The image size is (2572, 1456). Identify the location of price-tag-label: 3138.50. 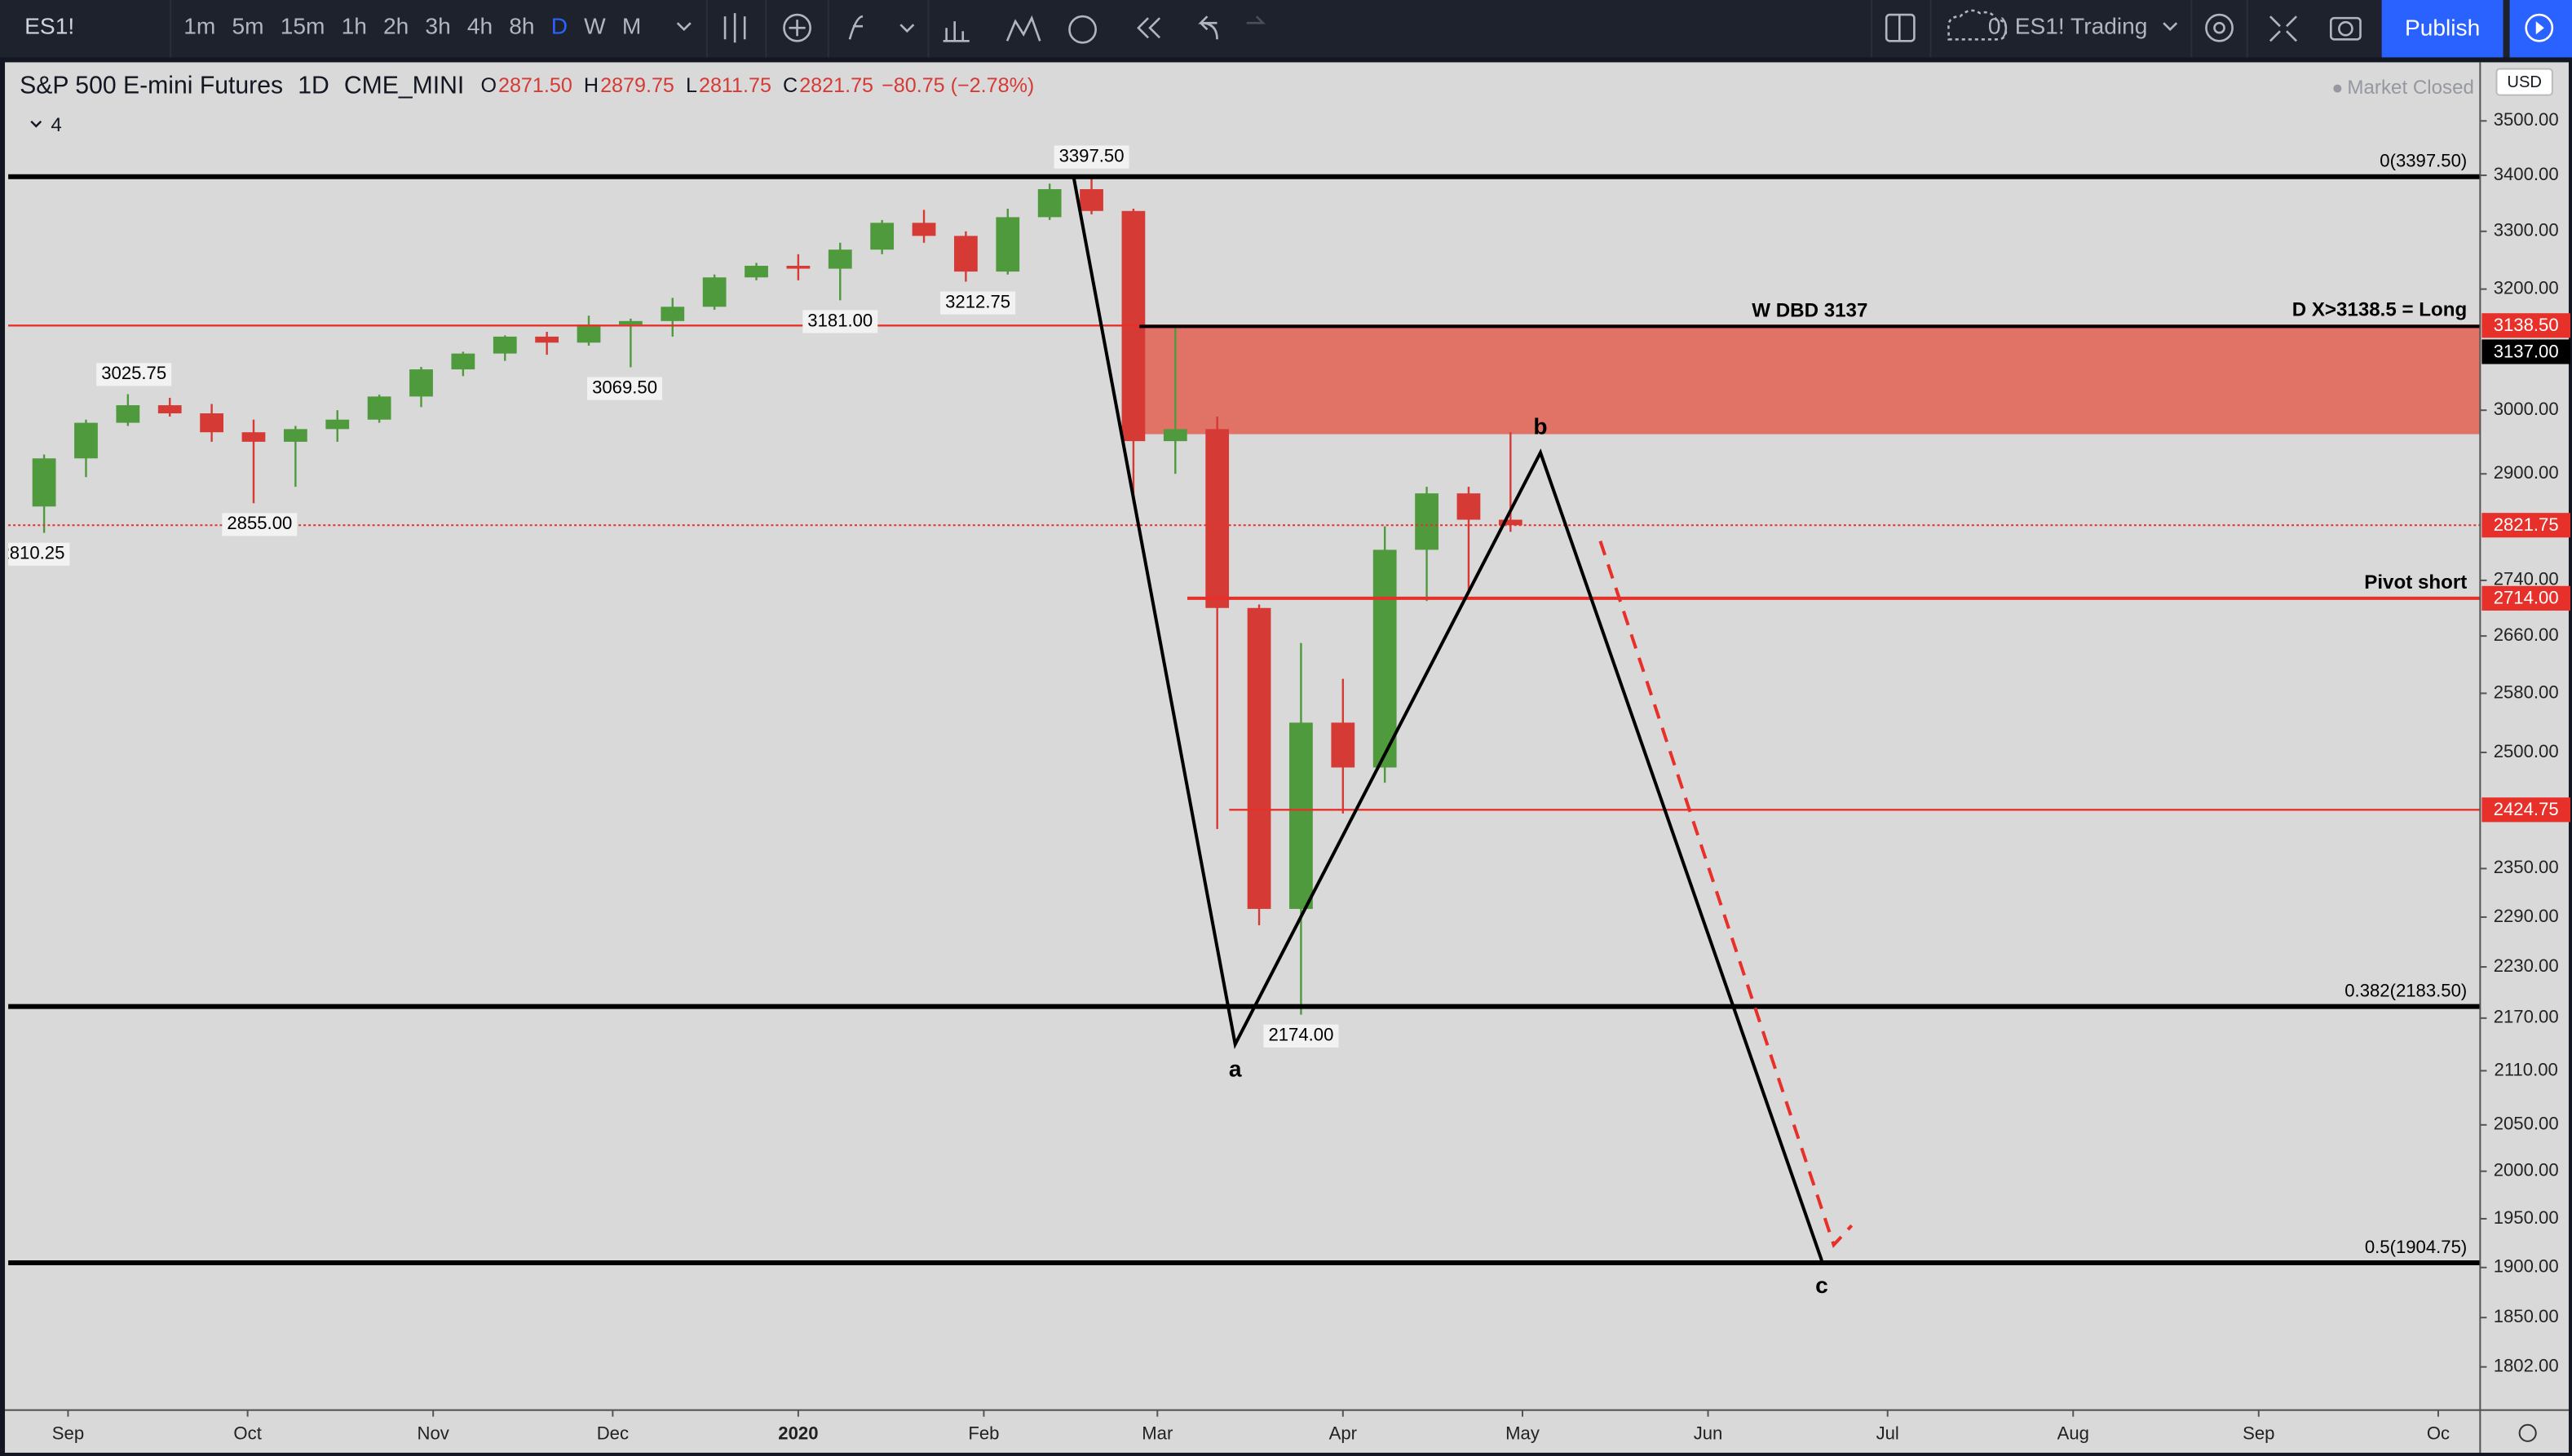
(2526, 325).